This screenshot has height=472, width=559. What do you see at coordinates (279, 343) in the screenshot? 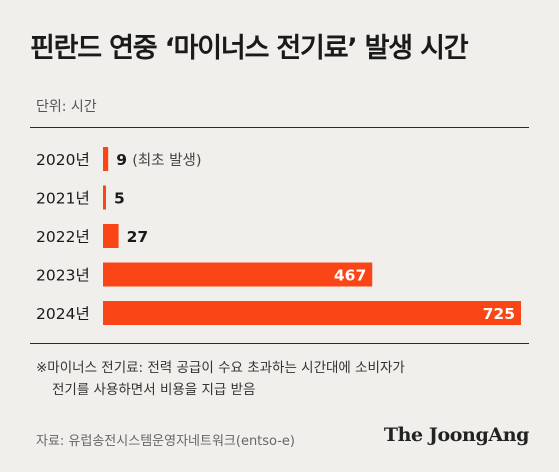
I see `bottom-rule` at bounding box center [279, 343].